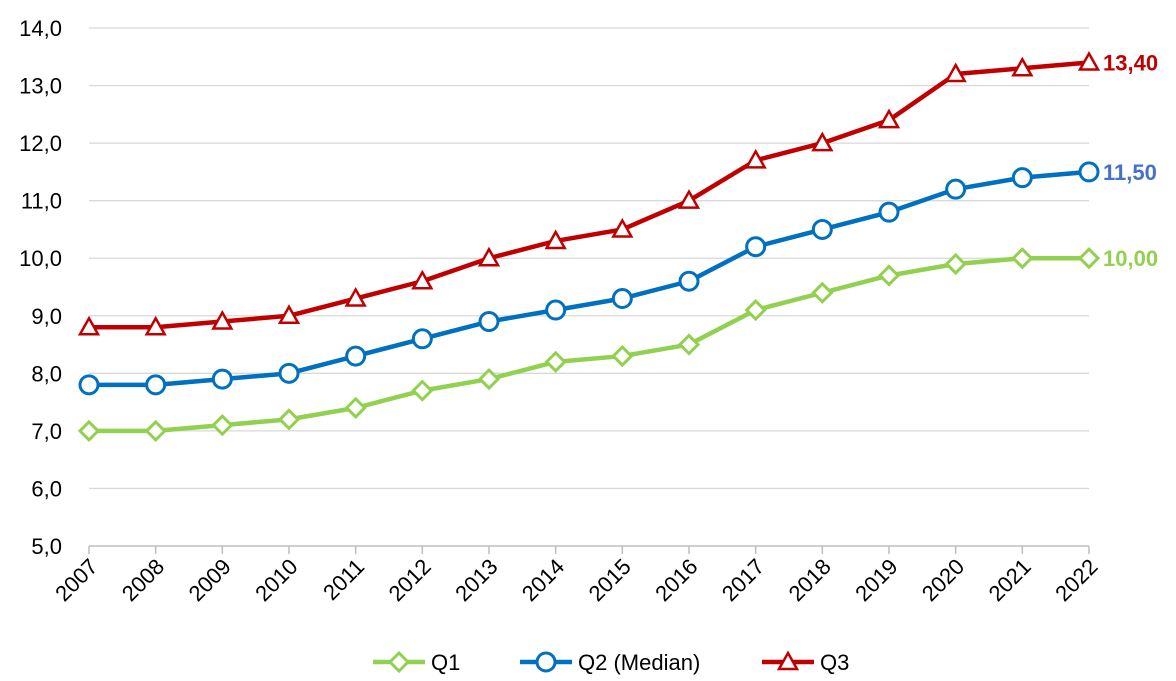 This screenshot has width=1176, height=681. Describe the element at coordinates (943, 580) in the screenshot. I see `x-tick-label: 2020` at that location.